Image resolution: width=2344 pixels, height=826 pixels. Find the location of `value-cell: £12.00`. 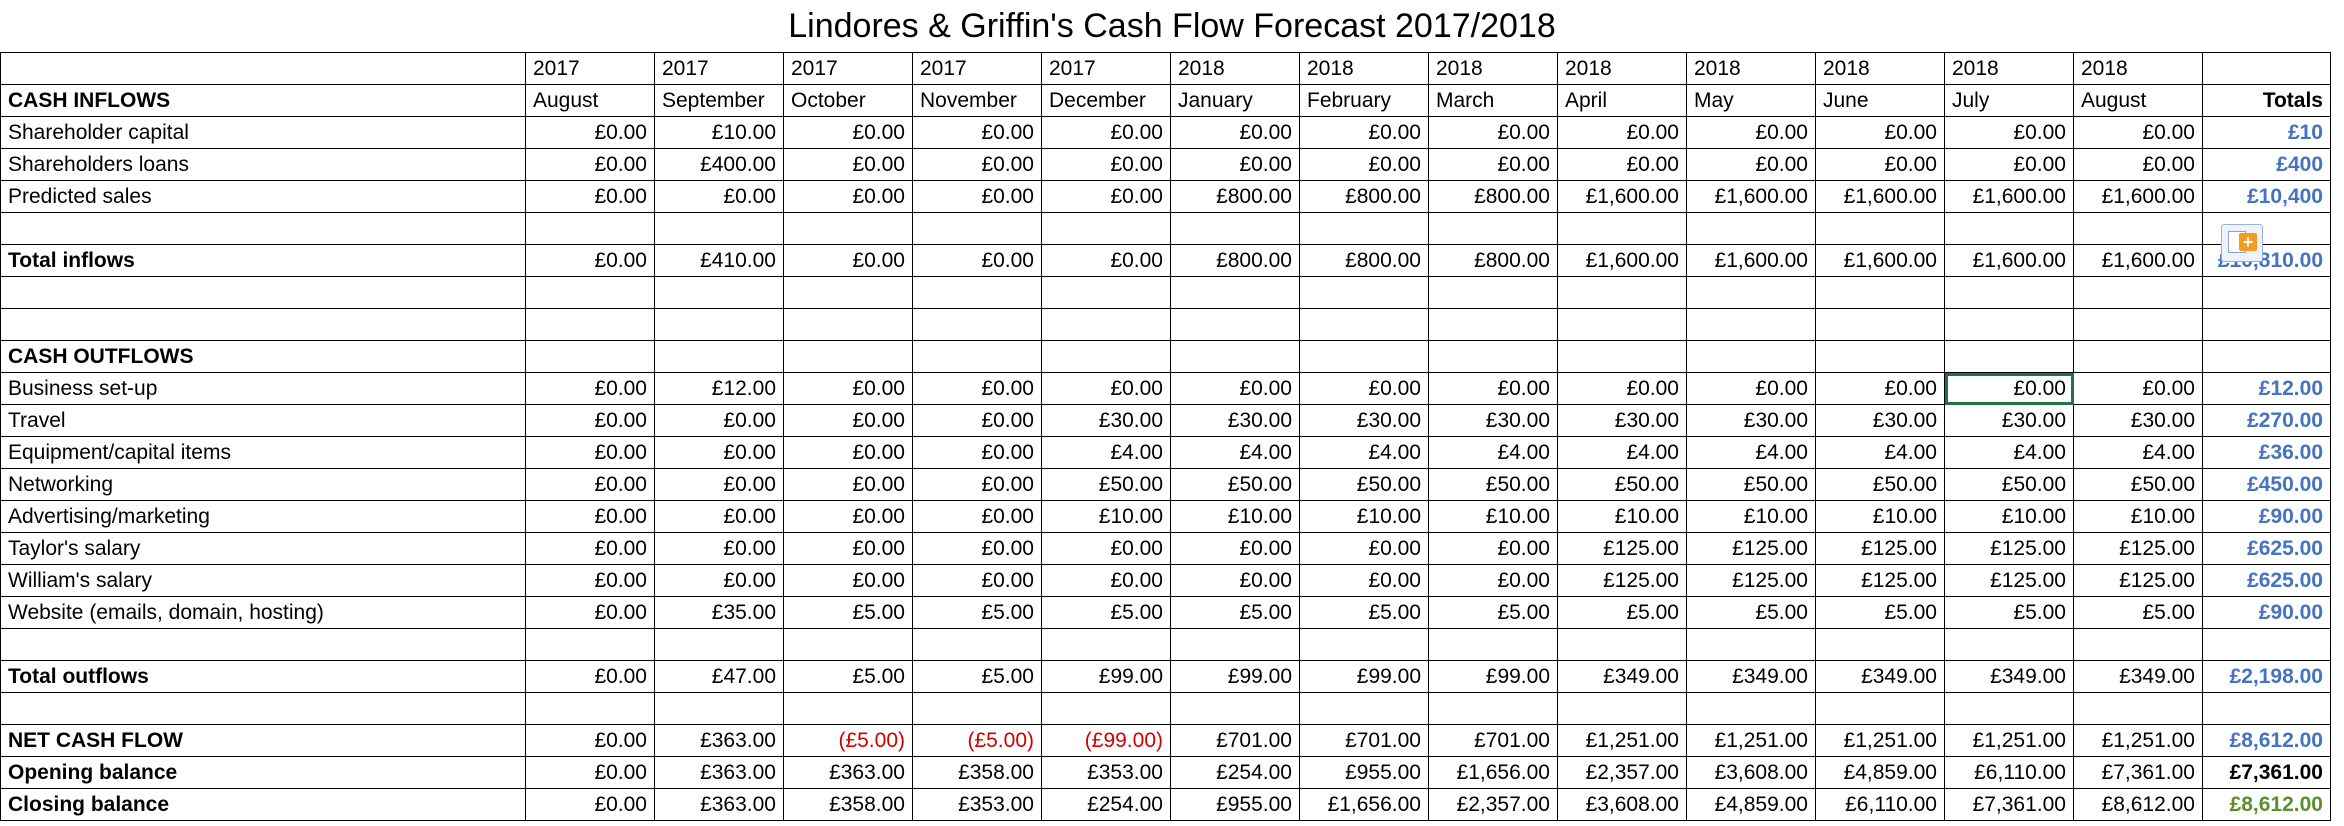

value-cell: £12.00 is located at coordinates (719, 388).